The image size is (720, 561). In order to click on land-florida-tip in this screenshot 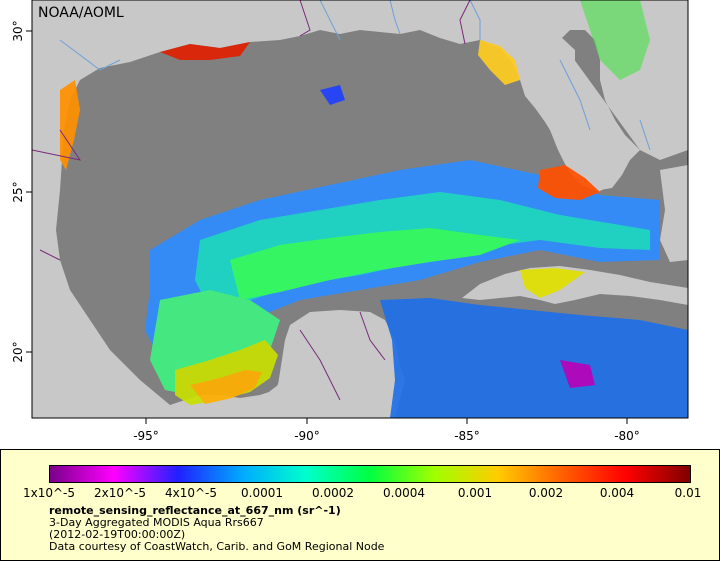, I will do `click(565, 114)`.